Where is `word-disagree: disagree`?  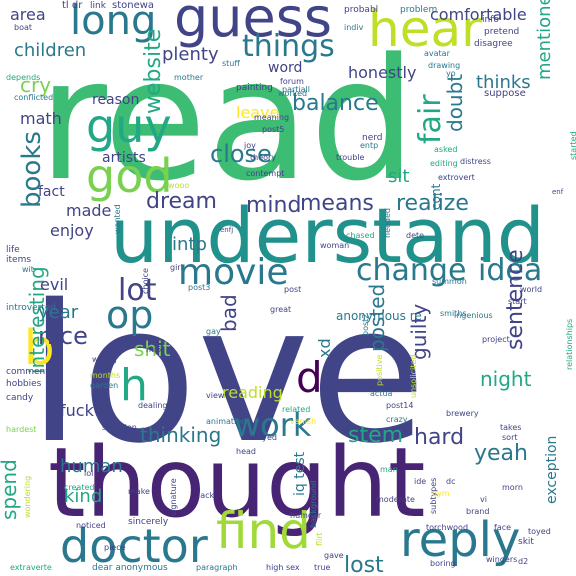 word-disagree: disagree is located at coordinates (493, 44).